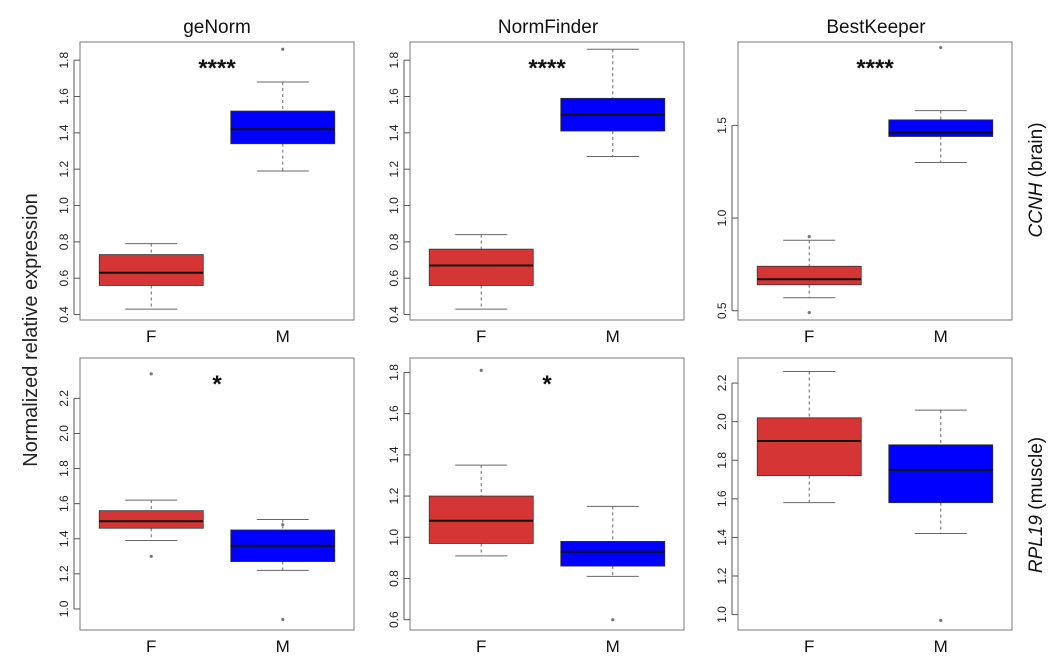  What do you see at coordinates (536, 506) in the screenshot?
I see `panel-normfinder-rpl19: 0.6 0.8 1.0 1.2 1.4 1.6 1.8 F M *` at bounding box center [536, 506].